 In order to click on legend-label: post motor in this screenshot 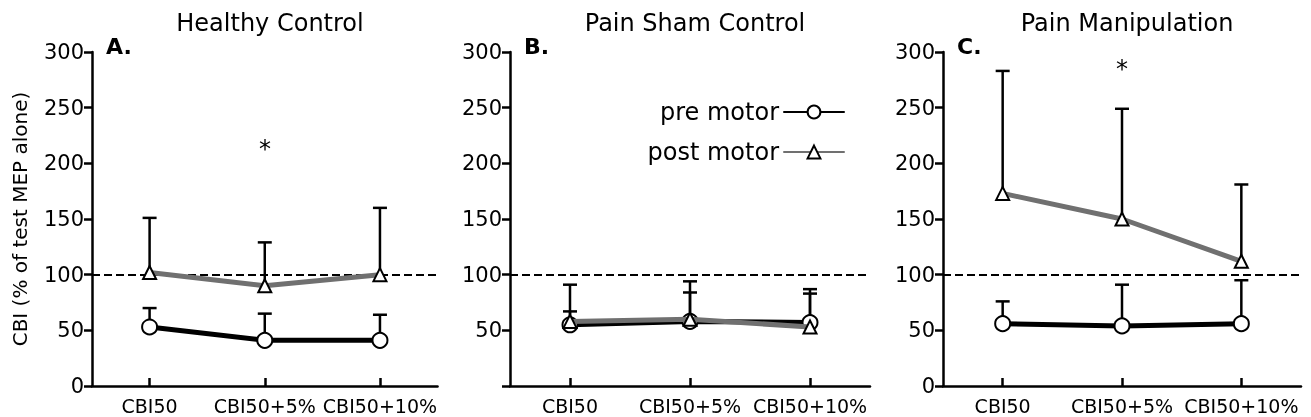, I will do `click(713, 152)`.